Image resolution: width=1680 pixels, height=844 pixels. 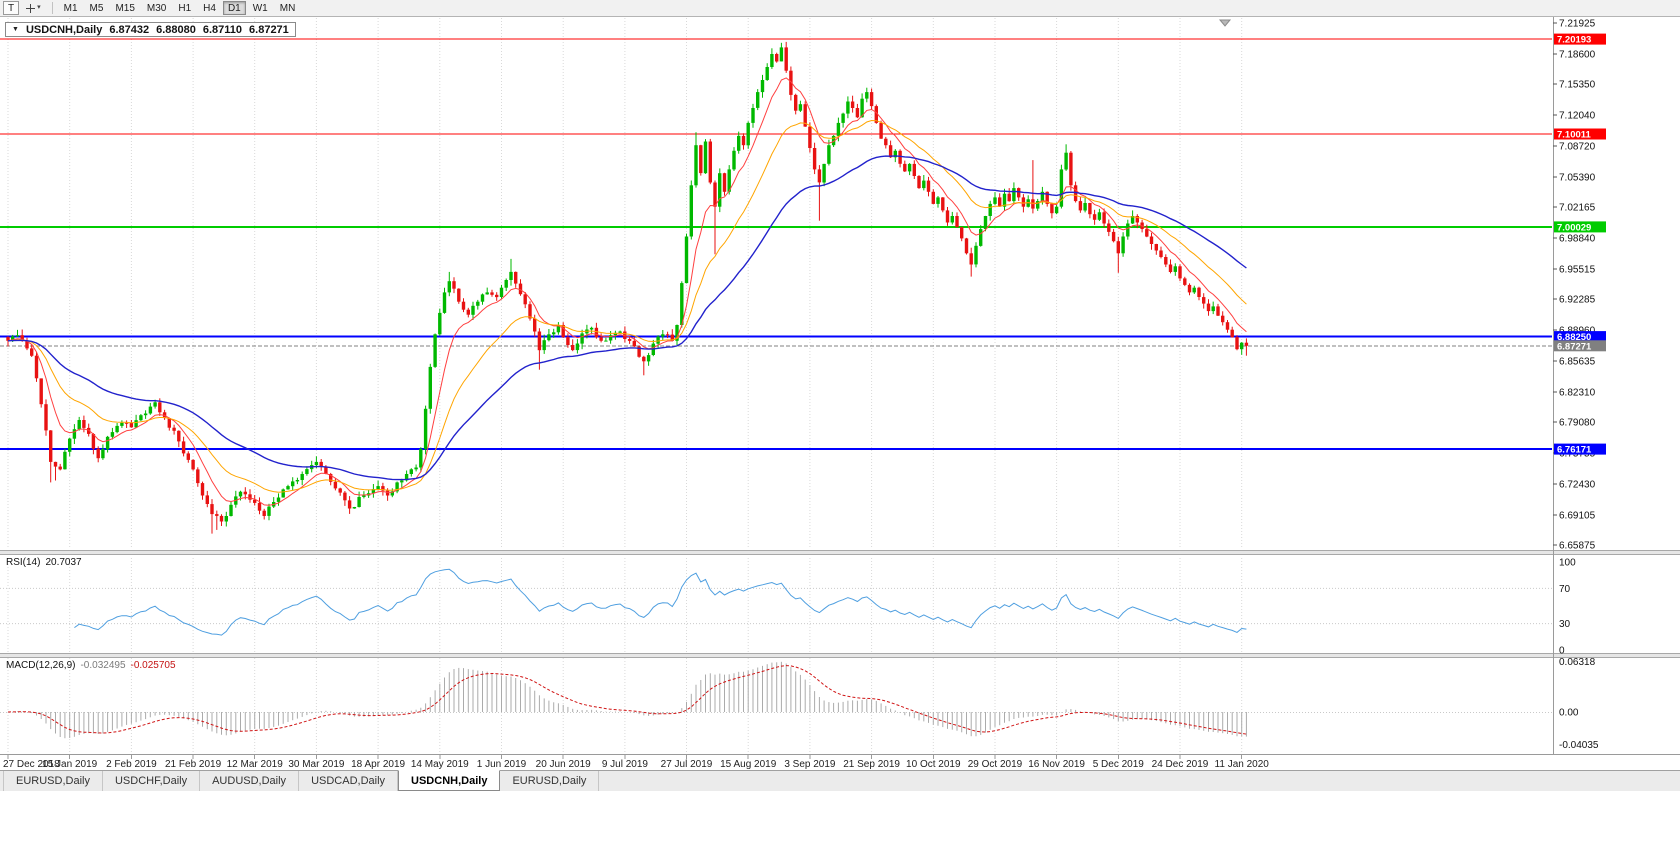 I want to click on ohlc-open-value: 6.87432, so click(x=129, y=29).